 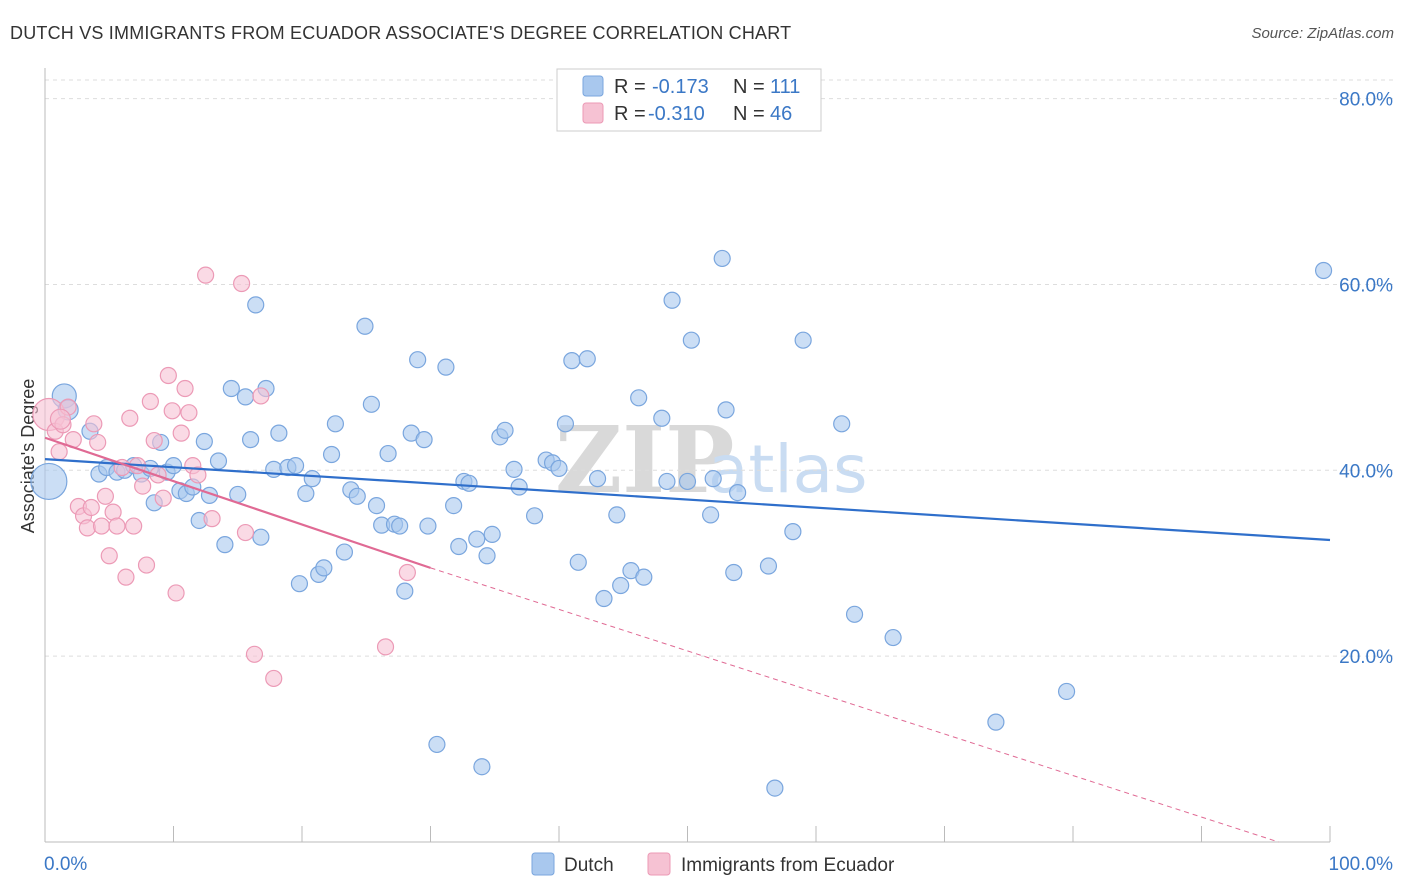 I want to click on legend-swatch-dutch, so click(x=593, y=86).